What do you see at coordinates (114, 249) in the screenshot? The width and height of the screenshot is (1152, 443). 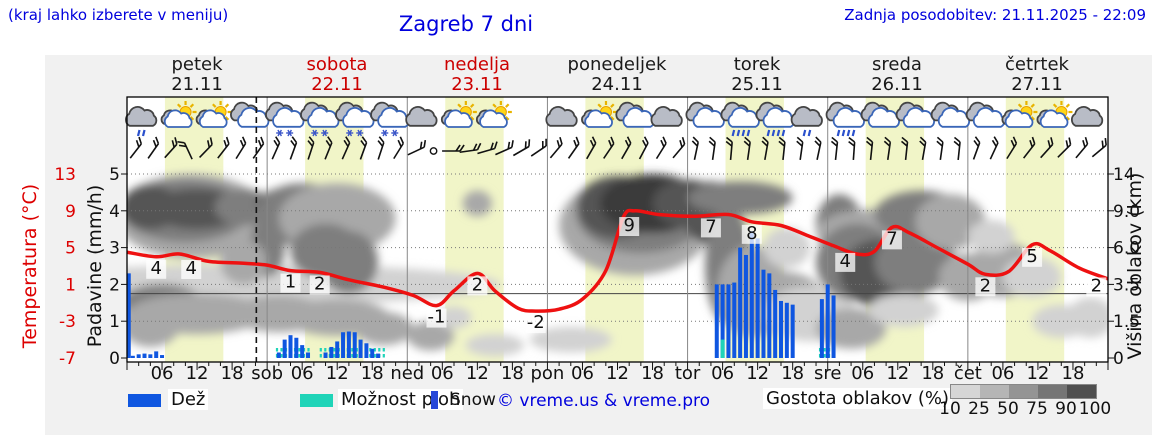 I see `svg-text: 3` at bounding box center [114, 249].